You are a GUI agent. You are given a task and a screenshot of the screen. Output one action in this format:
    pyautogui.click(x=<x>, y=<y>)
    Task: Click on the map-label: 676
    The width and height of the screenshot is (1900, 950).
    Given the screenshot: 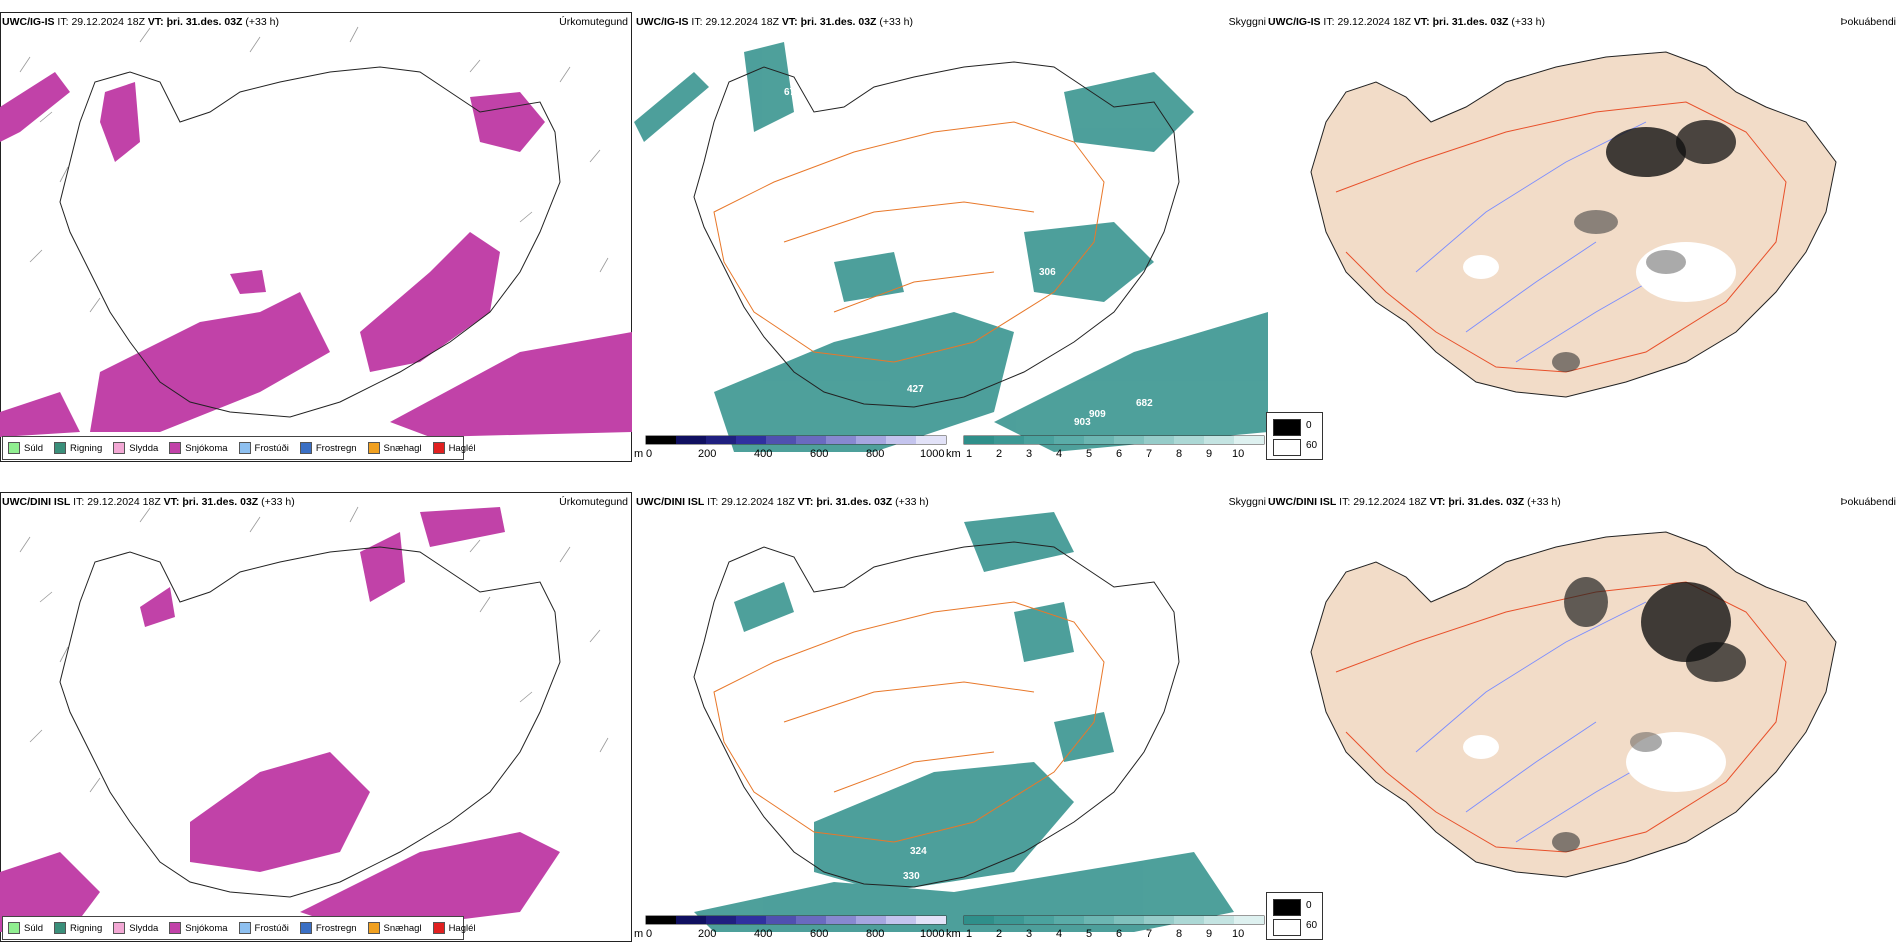 What is the action you would take?
    pyautogui.click(x=792, y=92)
    